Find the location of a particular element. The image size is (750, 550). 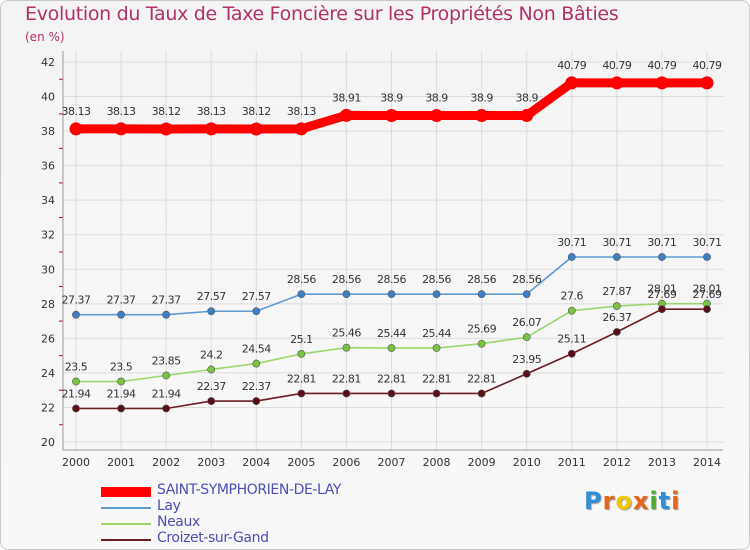

legend-item: SAINT-SYMPHORIEN-DE-LAY is located at coordinates (251, 491).